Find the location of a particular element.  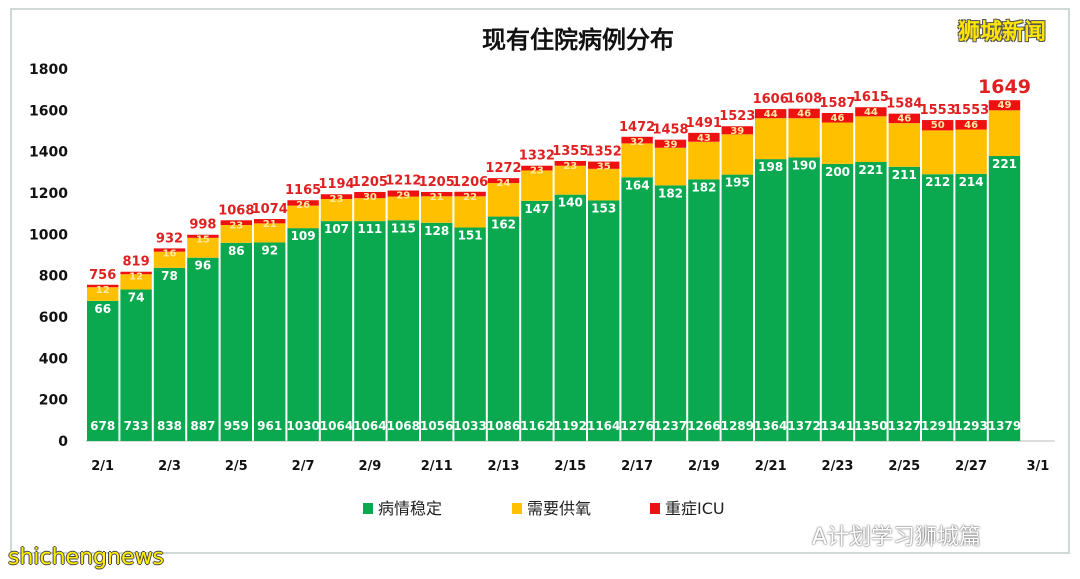

data-label: 198 is located at coordinates (770, 167).